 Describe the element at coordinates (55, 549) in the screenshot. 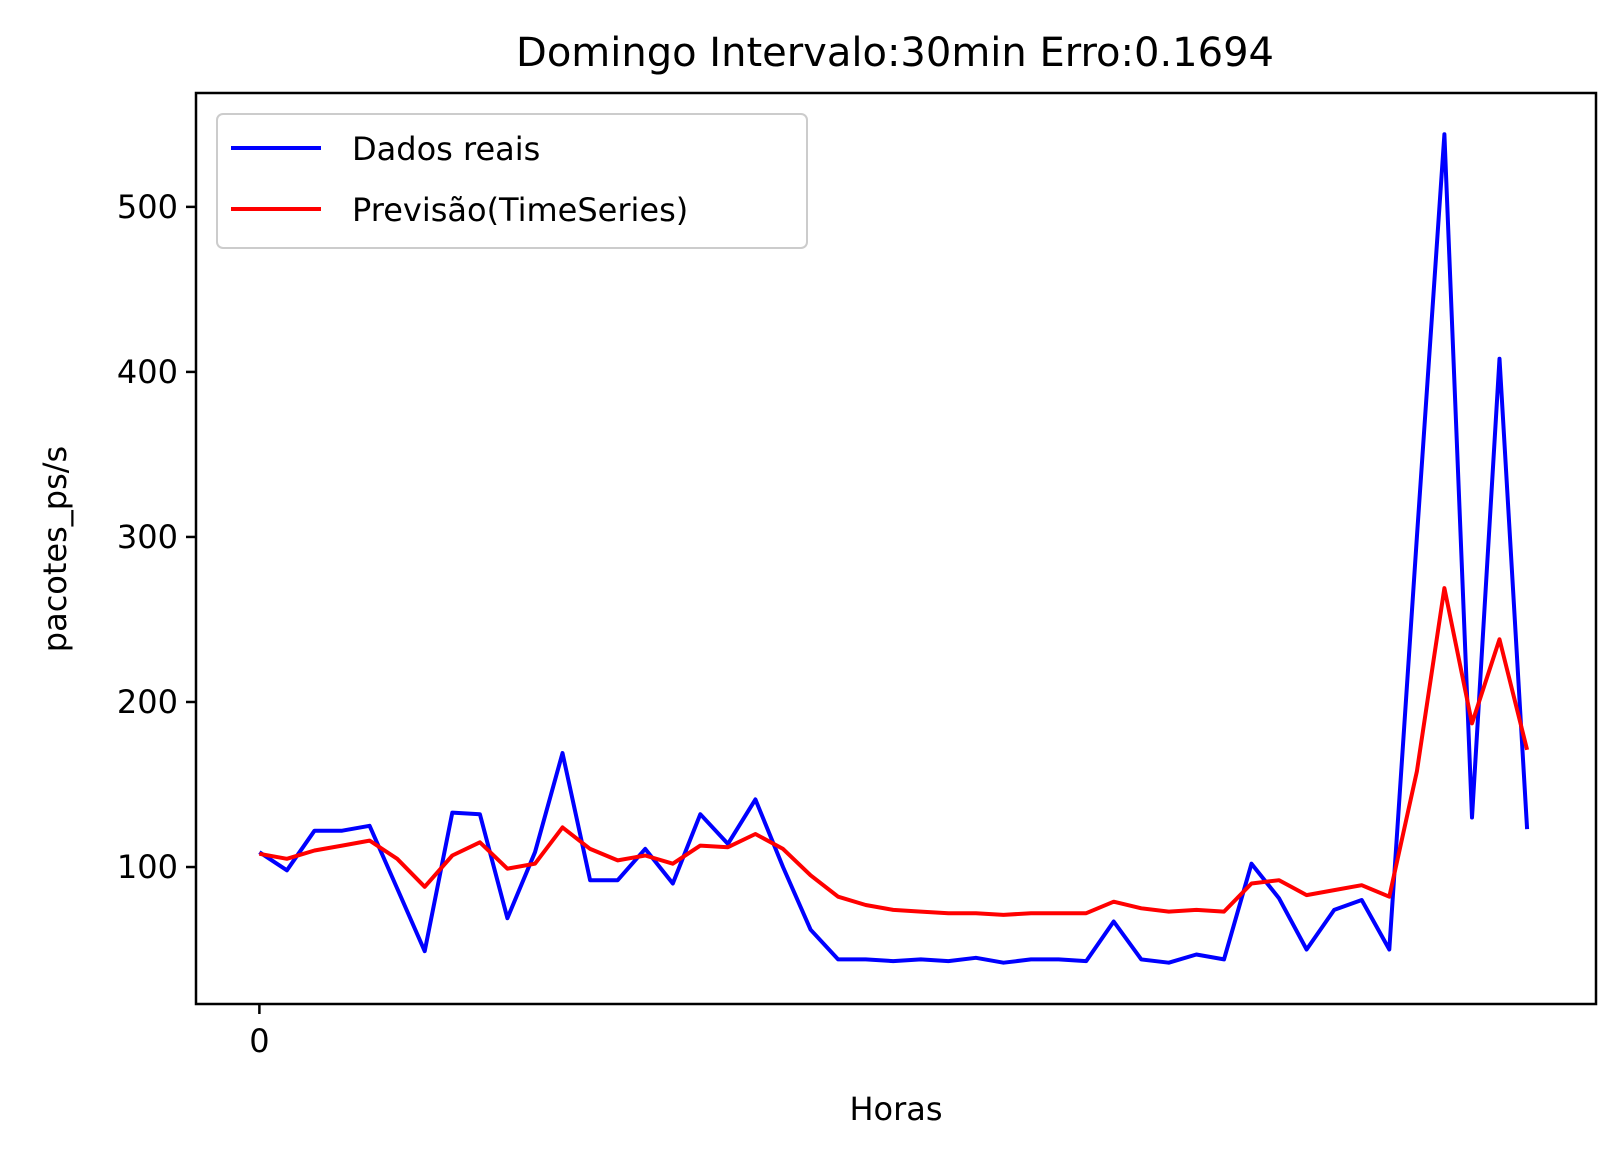

I see `y-axis-label: pacotes_ps/s` at that location.